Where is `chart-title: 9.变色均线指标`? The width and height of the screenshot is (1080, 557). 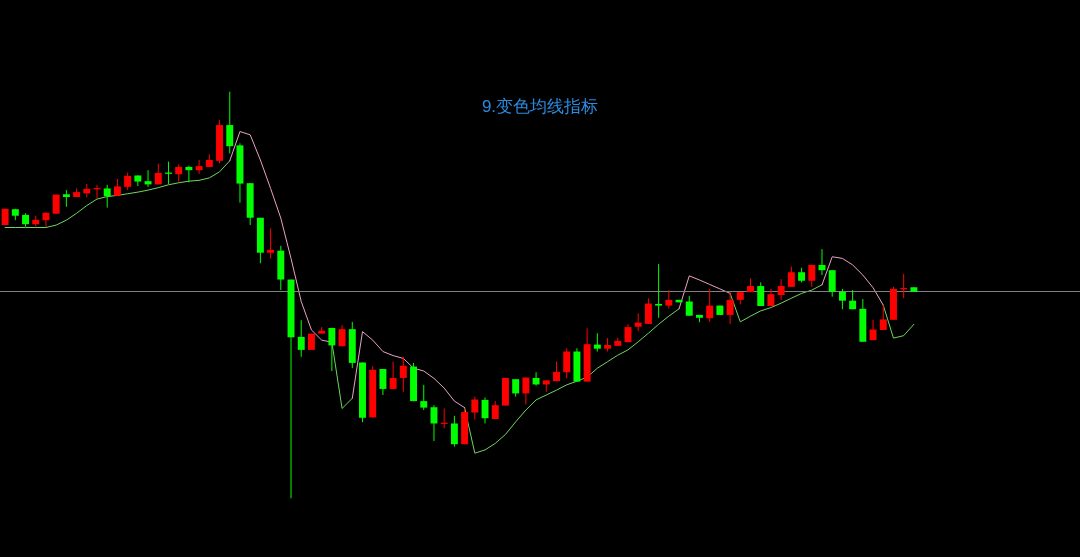 chart-title: 9.变色均线指标 is located at coordinates (540, 106).